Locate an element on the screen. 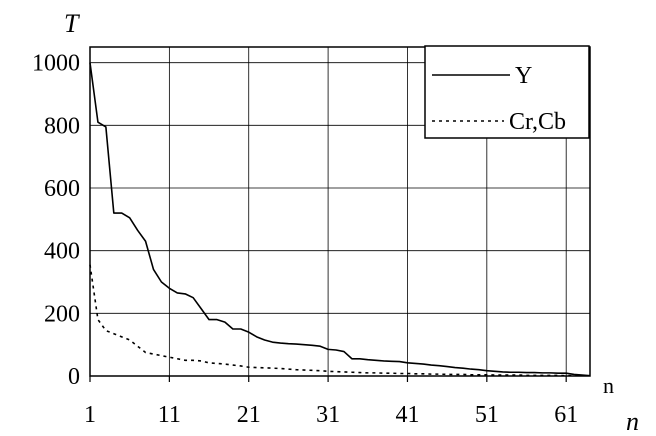 The image size is (656, 436). legend-box is located at coordinates (507, 92).